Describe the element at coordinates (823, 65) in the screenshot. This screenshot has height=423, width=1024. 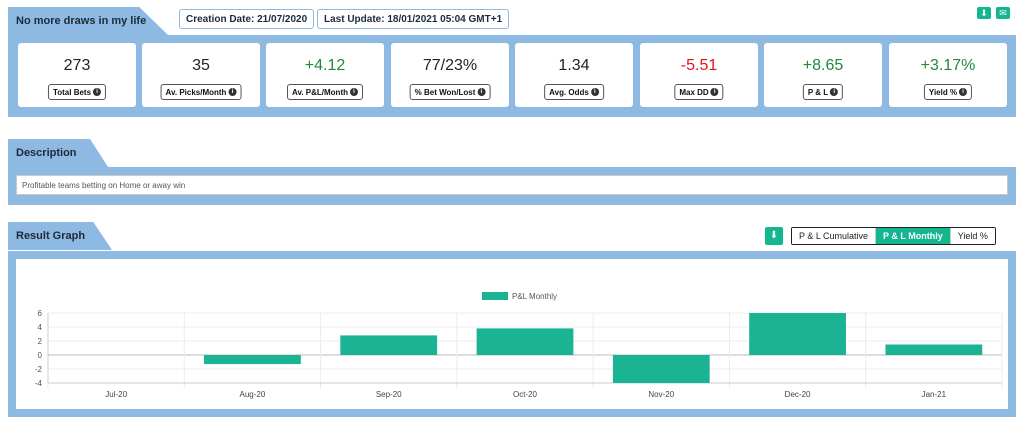
I see `stat-value: +8.65` at that location.